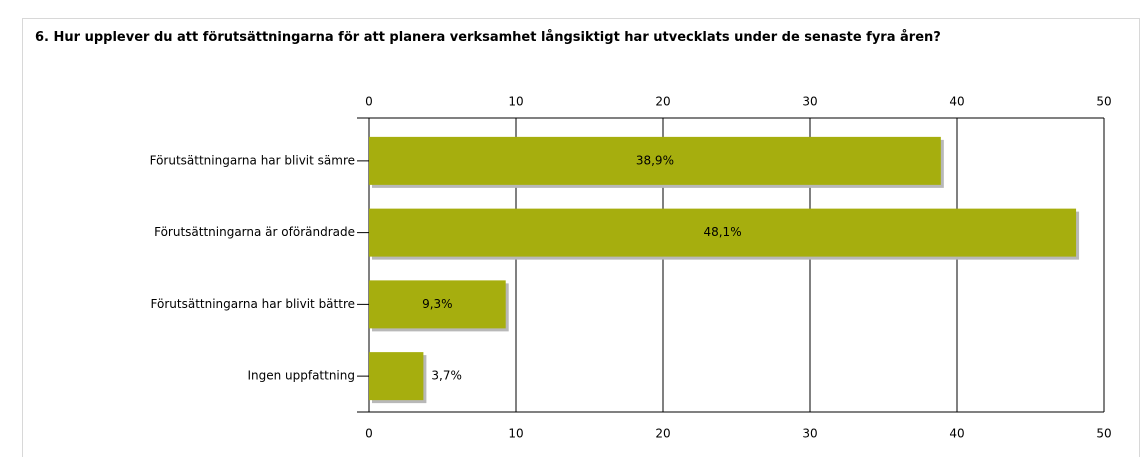 The width and height of the screenshot is (1142, 457). Describe the element at coordinates (956, 434) in the screenshot. I see `x-tick-label-bottom: 40` at that location.